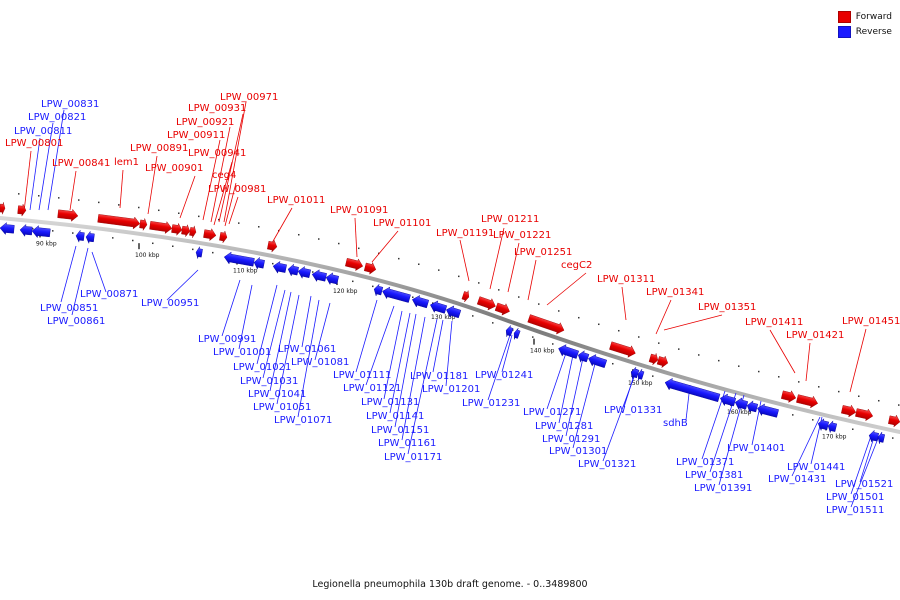 This screenshot has height=600, width=900. Describe the element at coordinates (76, 321) in the screenshot. I see `gene-label: LPW_00861` at that location.